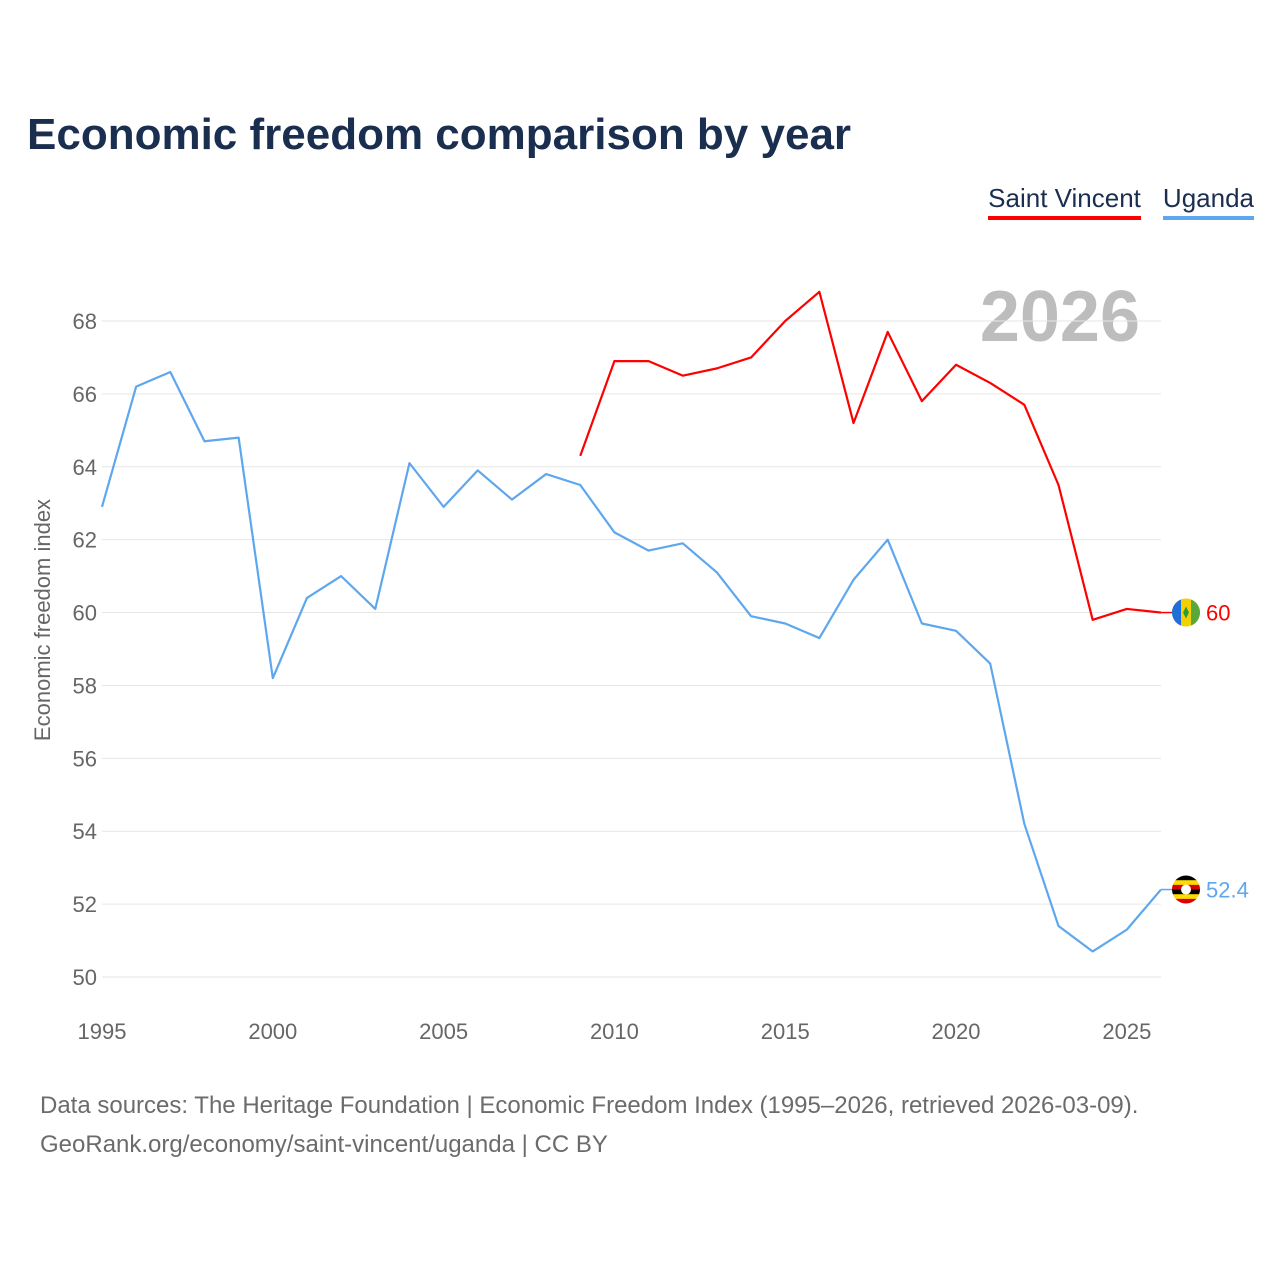 The image size is (1280, 1280). Describe the element at coordinates (85, 540) in the screenshot. I see `y-tick-label: 62` at that location.